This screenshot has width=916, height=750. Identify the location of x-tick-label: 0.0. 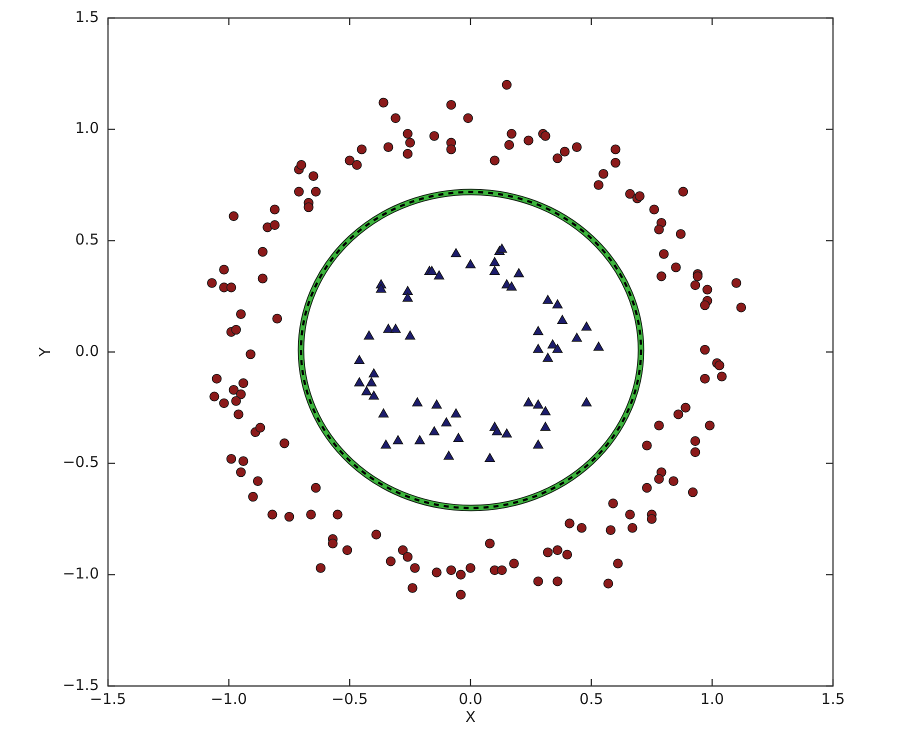
(470, 699).